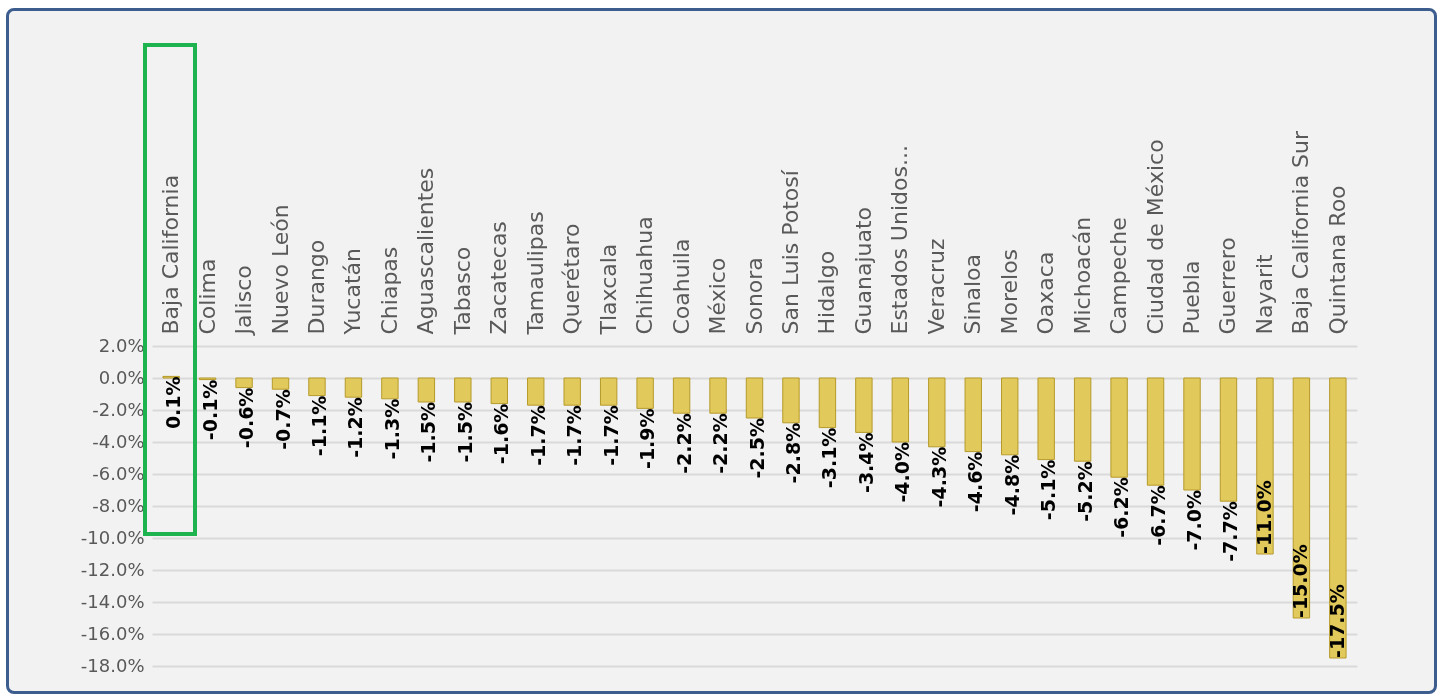 This screenshot has width=1441, height=700. Describe the element at coordinates (1084, 491) in the screenshot. I see `data-label: -5.2%` at that location.